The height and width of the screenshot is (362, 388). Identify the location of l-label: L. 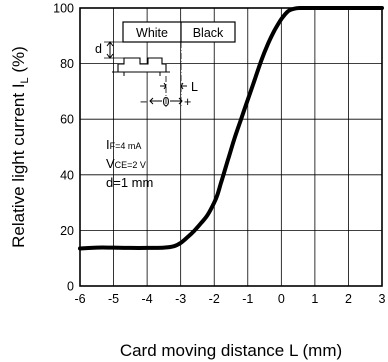
(194, 87).